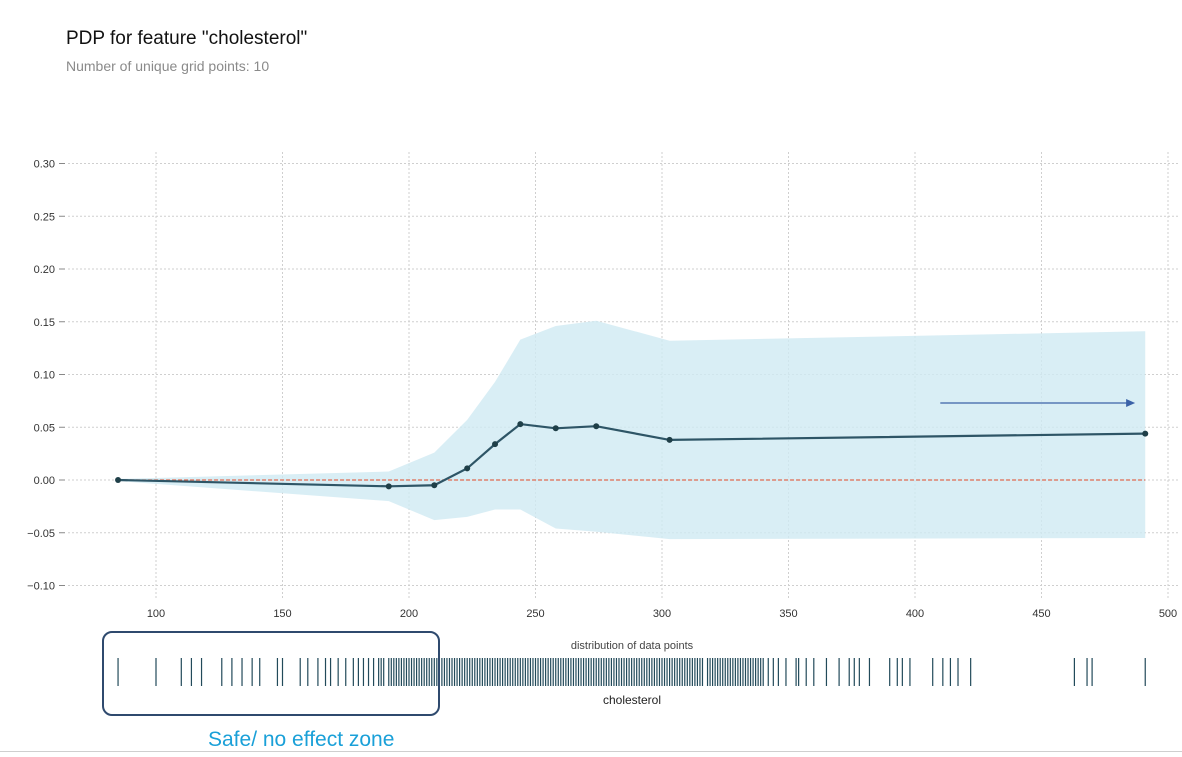  Describe the element at coordinates (631, 673) in the screenshot. I see `rug-plot: distribution of data points cholesterol` at that location.